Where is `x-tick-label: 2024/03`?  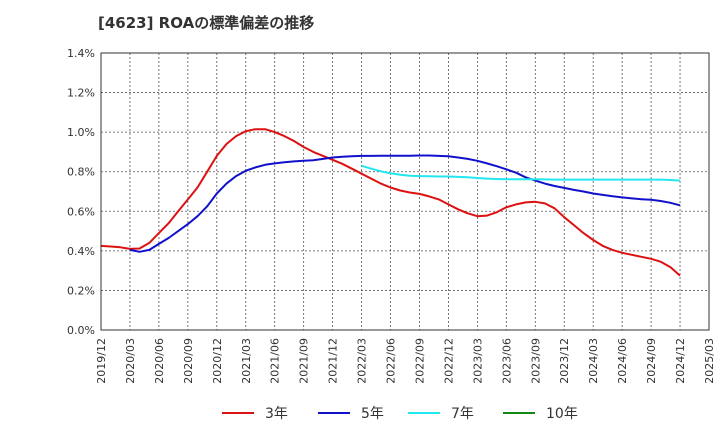 x-tick-label: 2024/03 is located at coordinates (593, 361).